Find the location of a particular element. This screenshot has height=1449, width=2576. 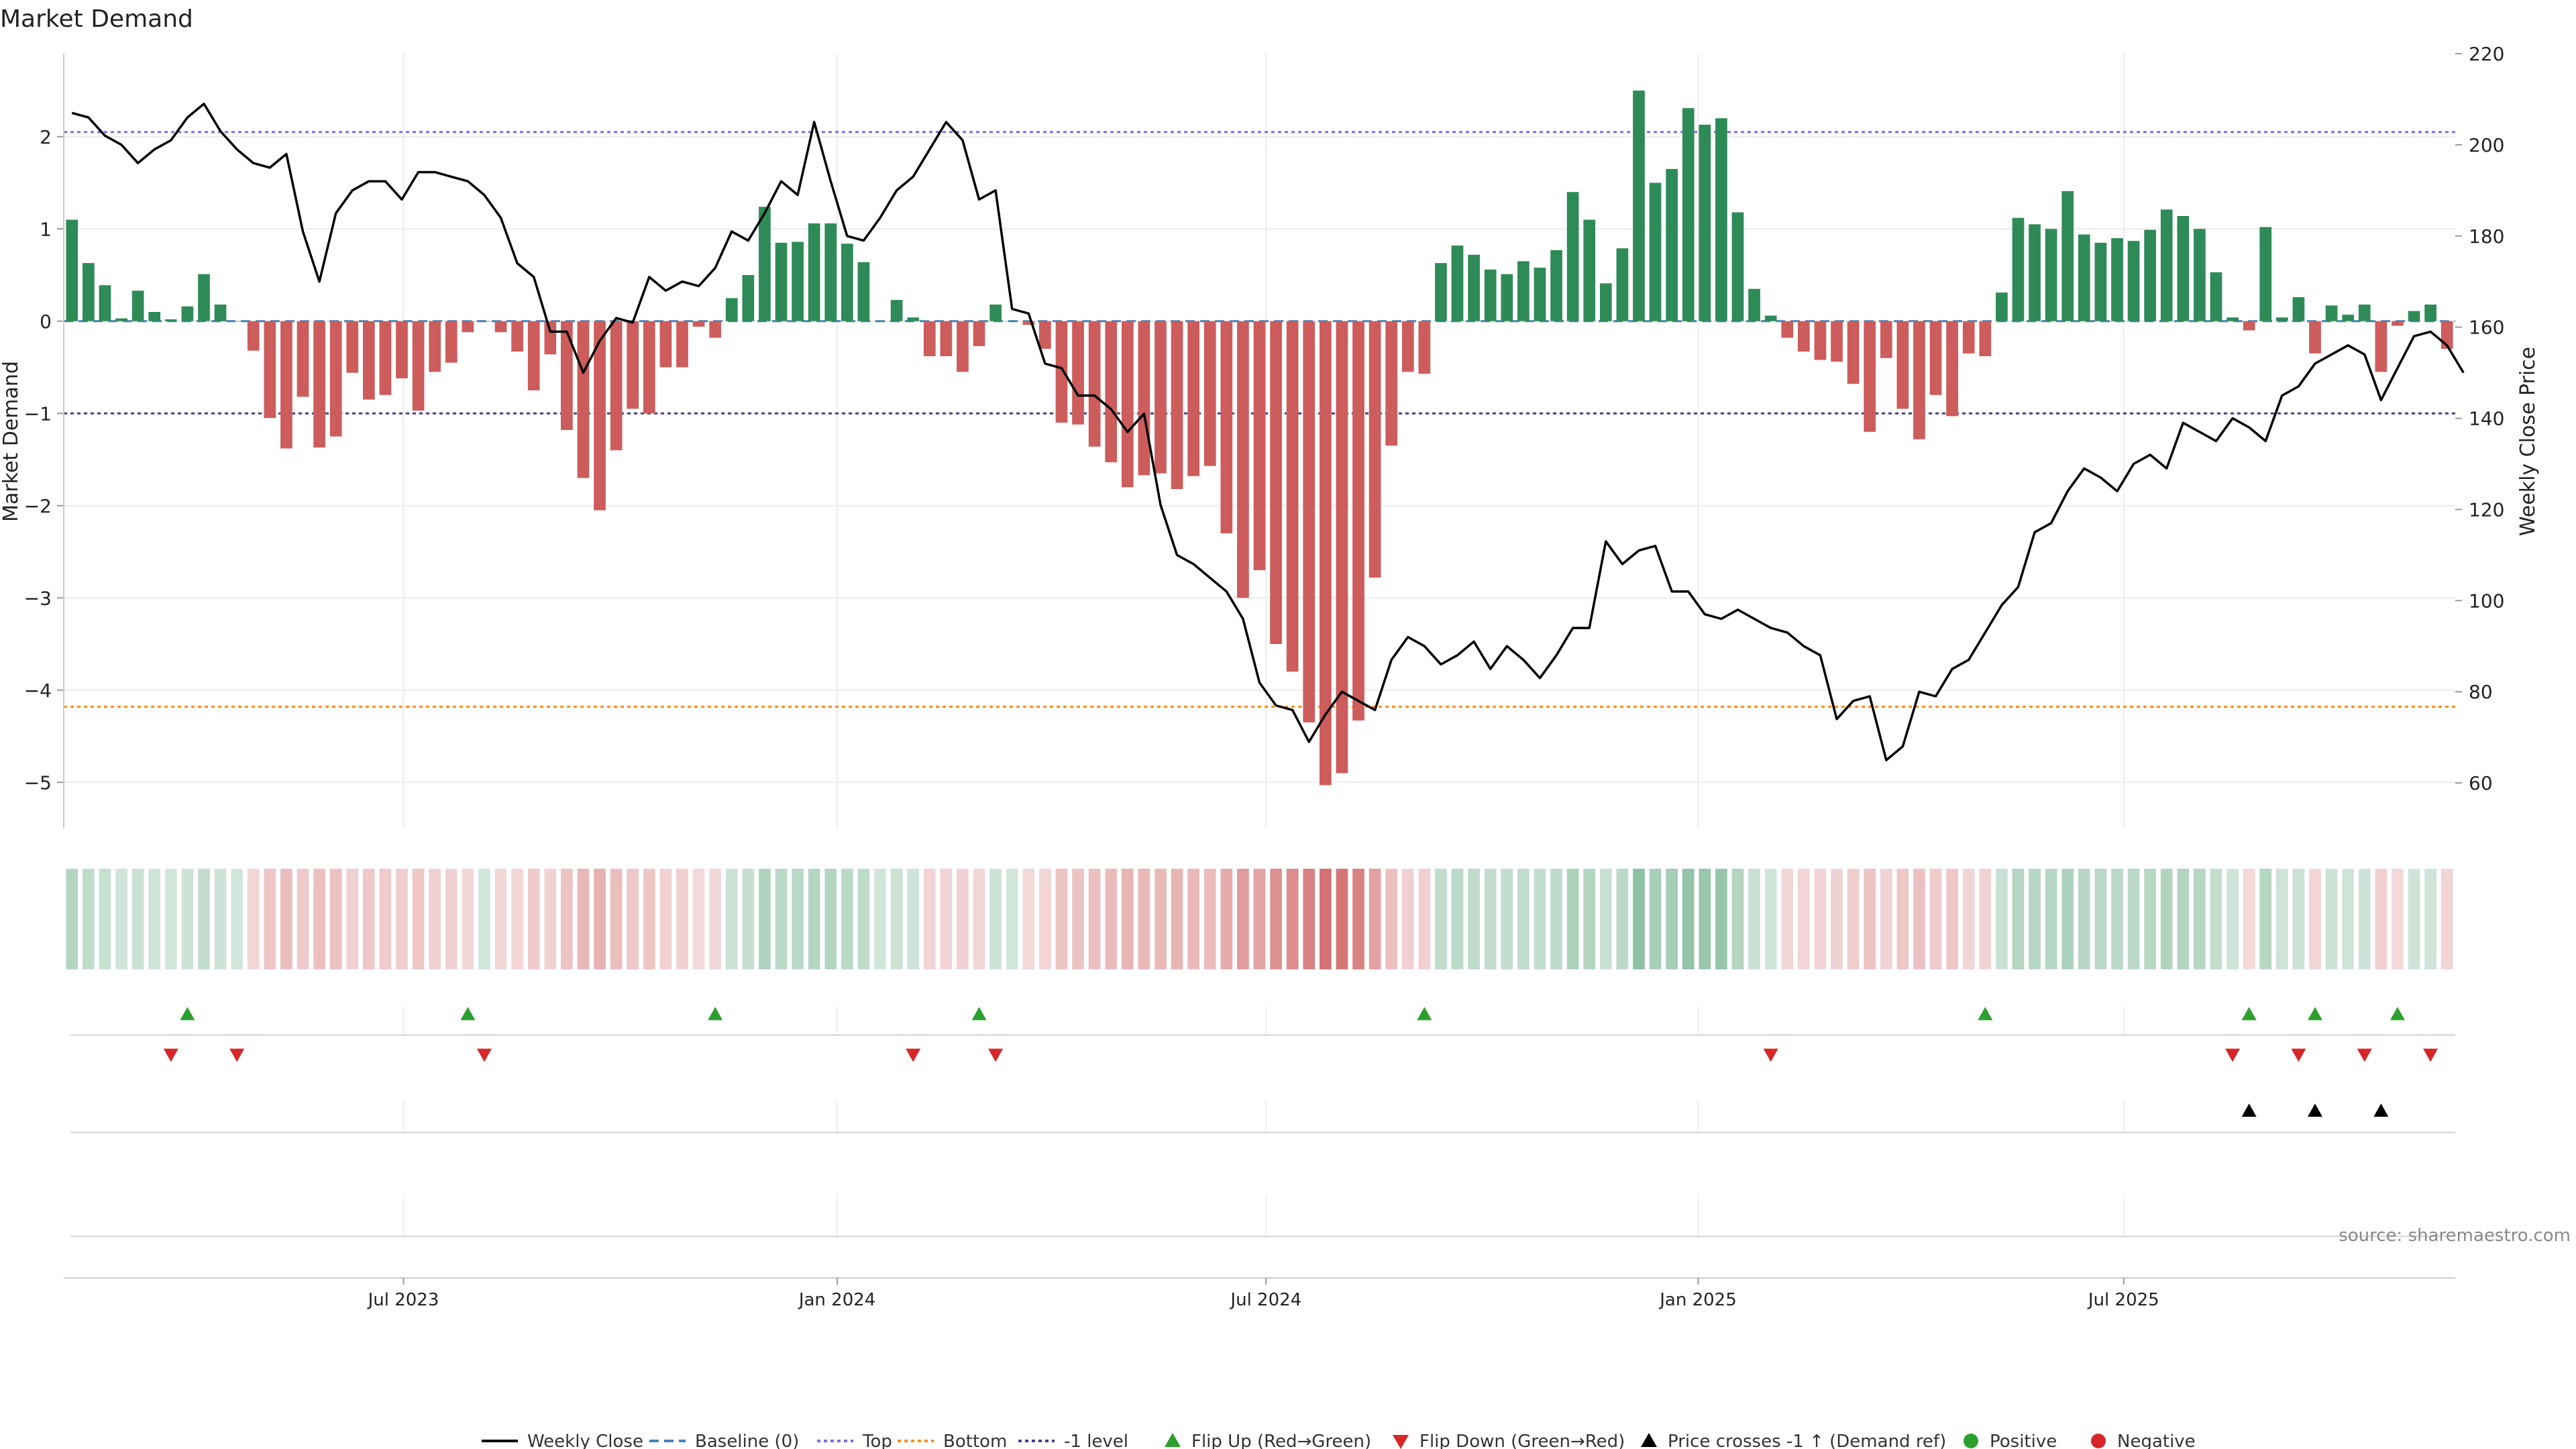

y-left-tick-label: −1 is located at coordinates (38, 413).